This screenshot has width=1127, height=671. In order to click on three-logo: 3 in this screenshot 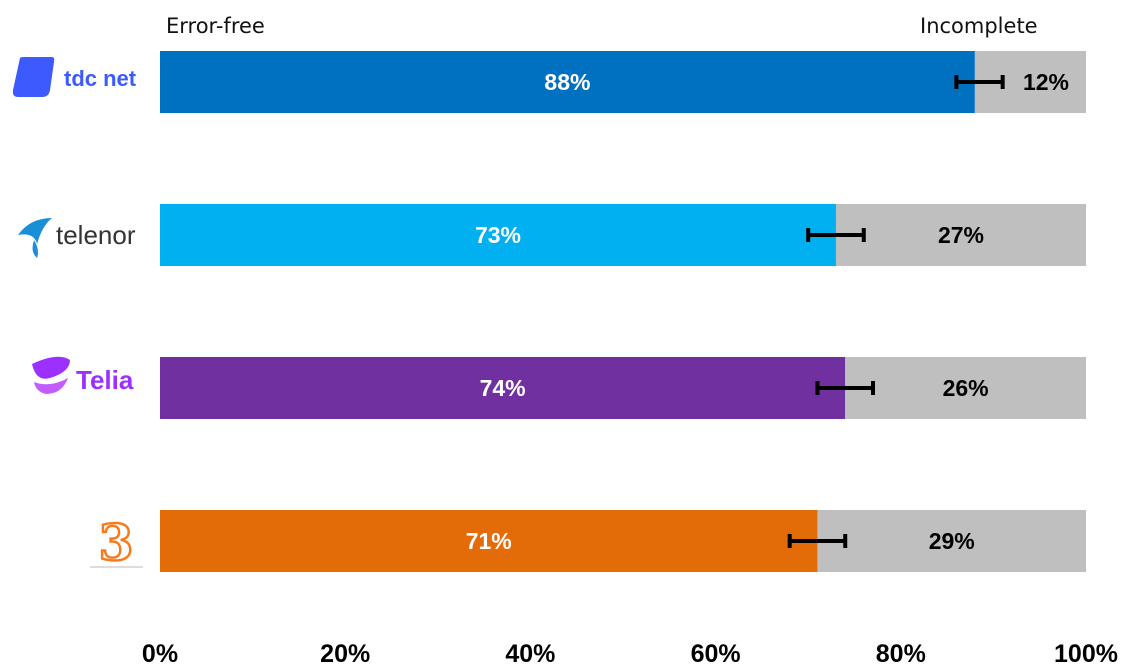, I will do `click(116, 542)`.